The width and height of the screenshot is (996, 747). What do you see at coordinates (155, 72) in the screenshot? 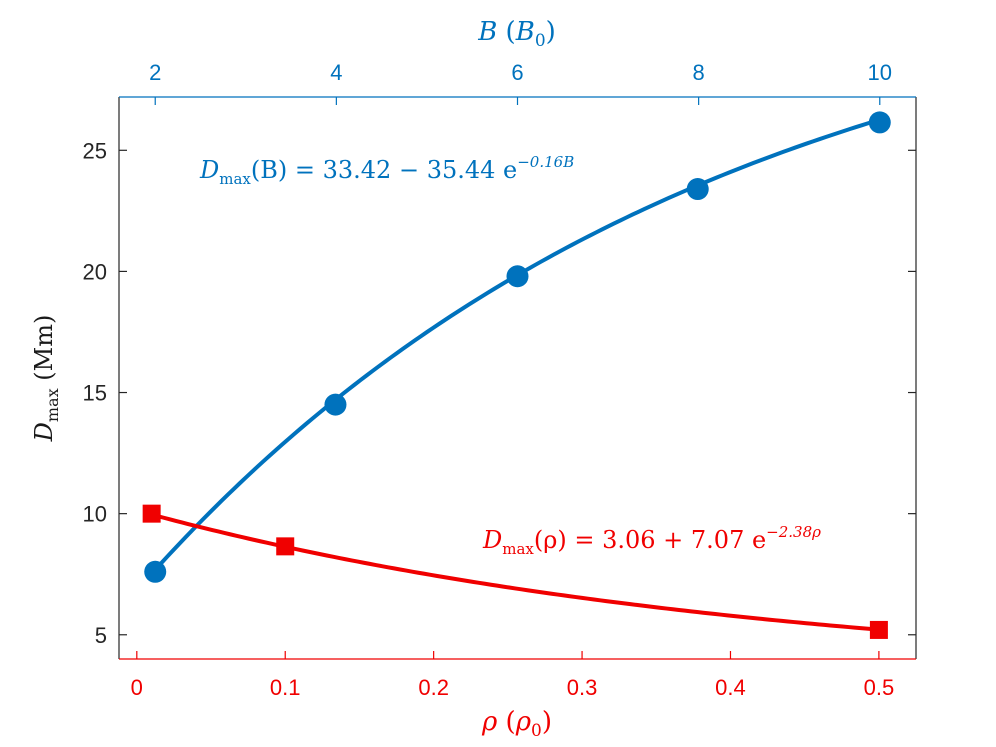
I see `top-tick-label: 2` at bounding box center [155, 72].